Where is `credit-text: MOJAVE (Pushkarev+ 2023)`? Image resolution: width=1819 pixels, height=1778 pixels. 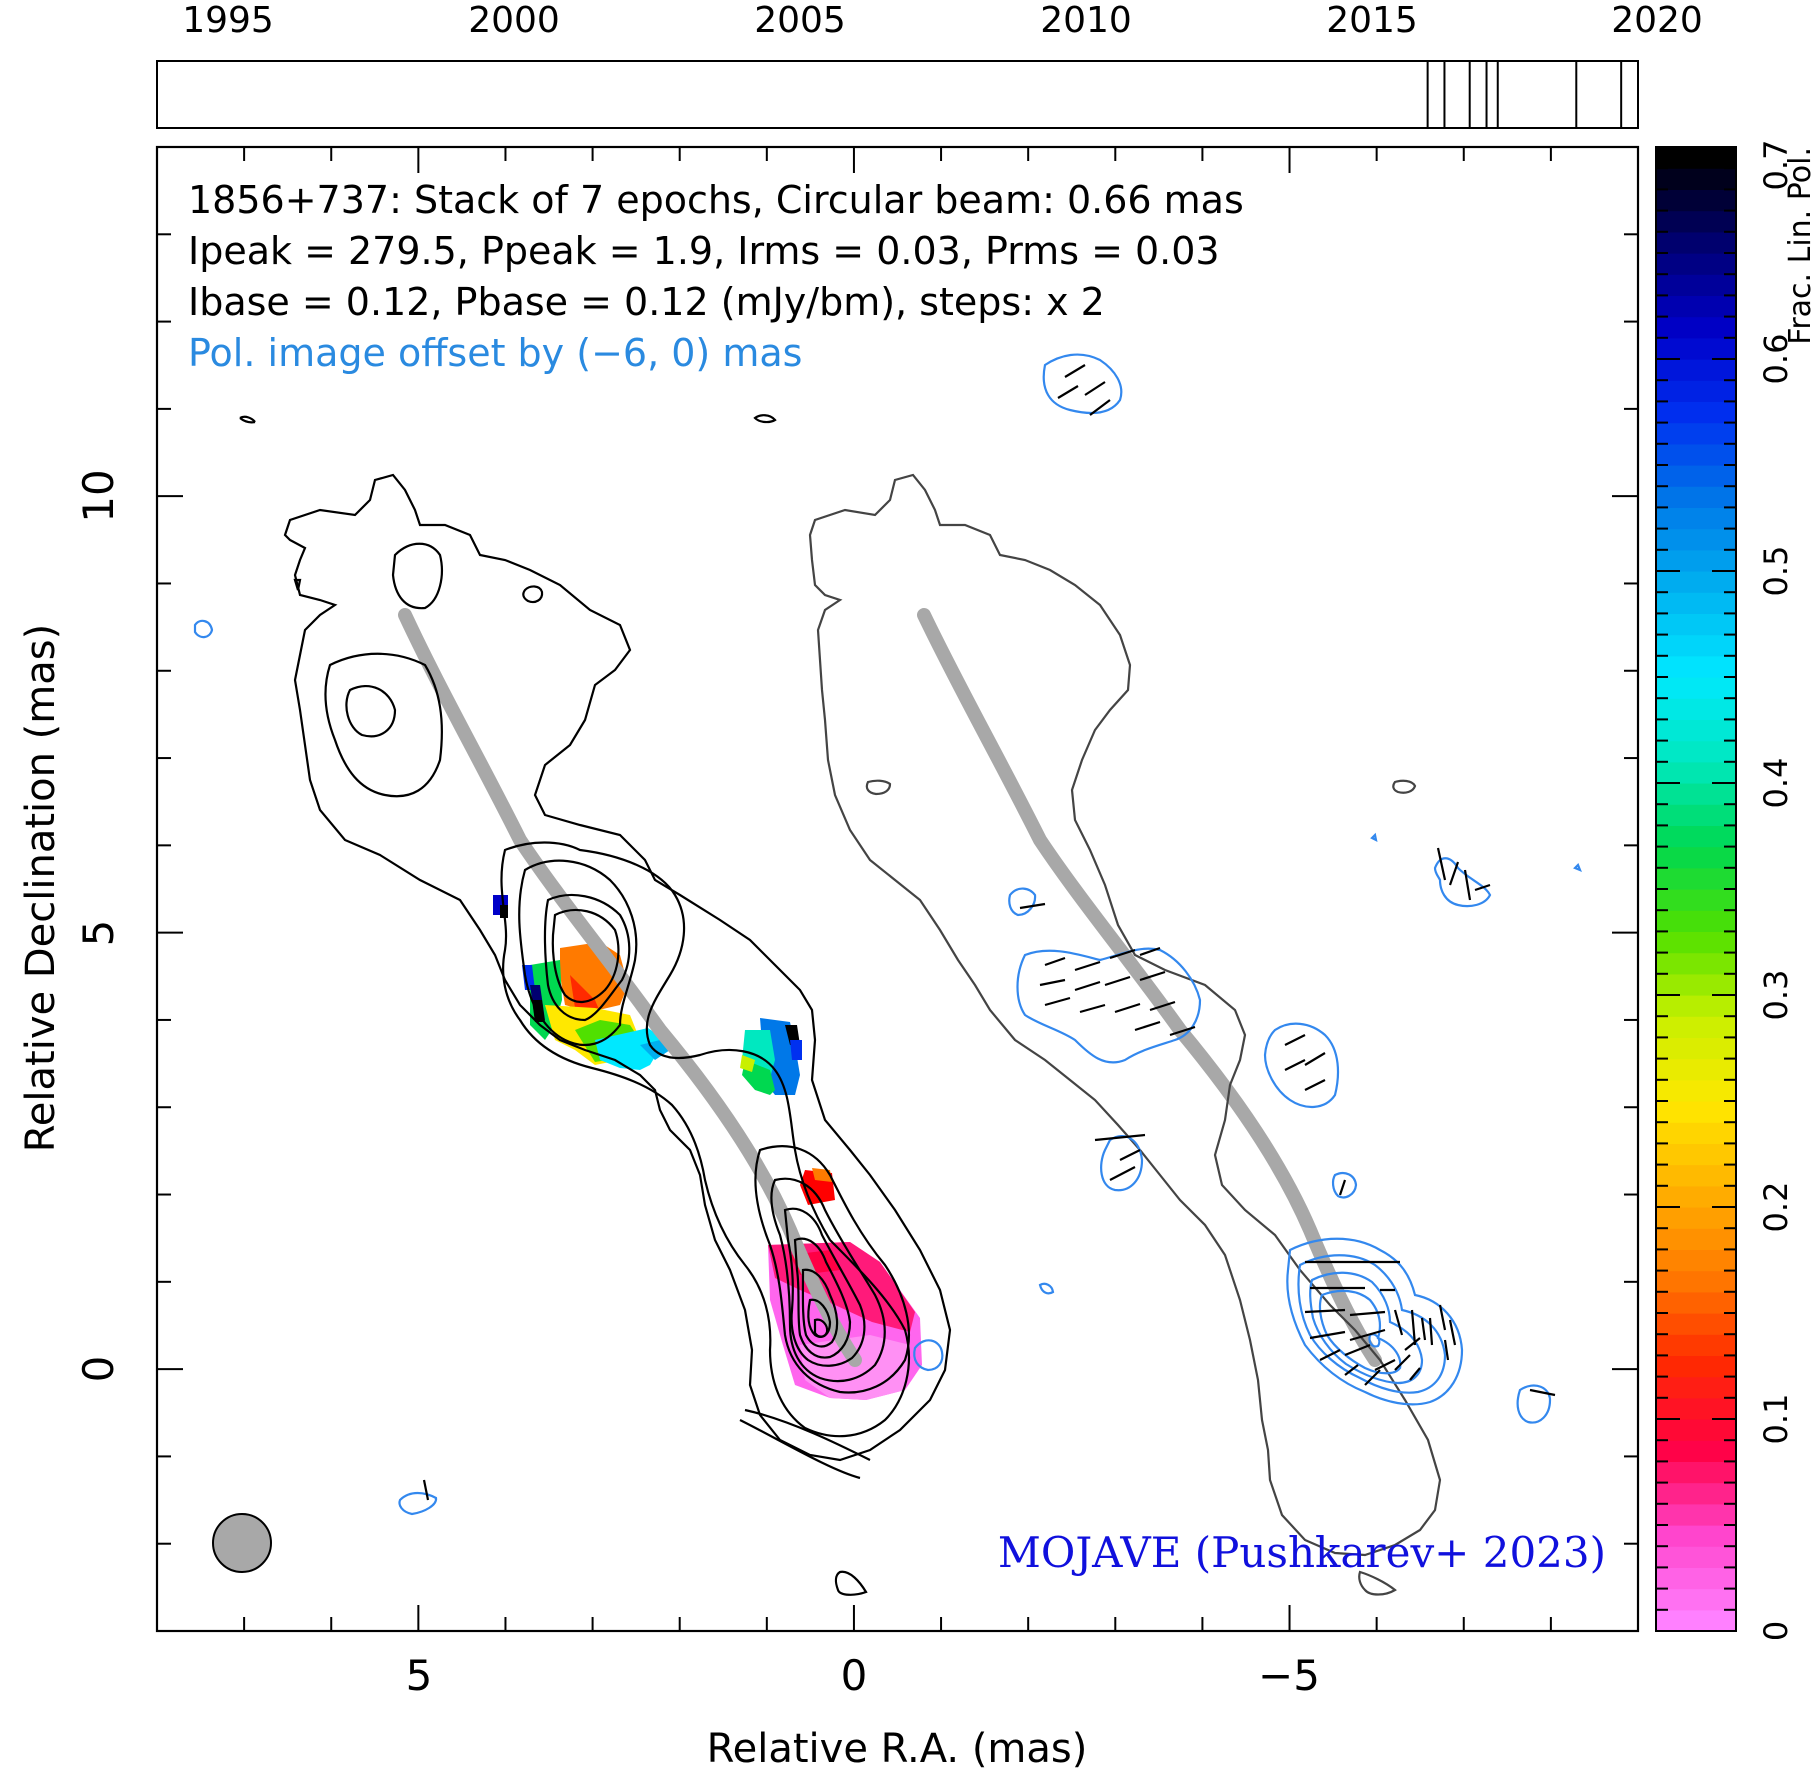 credit-text: MOJAVE (Pushkarev+ 2023) is located at coordinates (1302, 1552).